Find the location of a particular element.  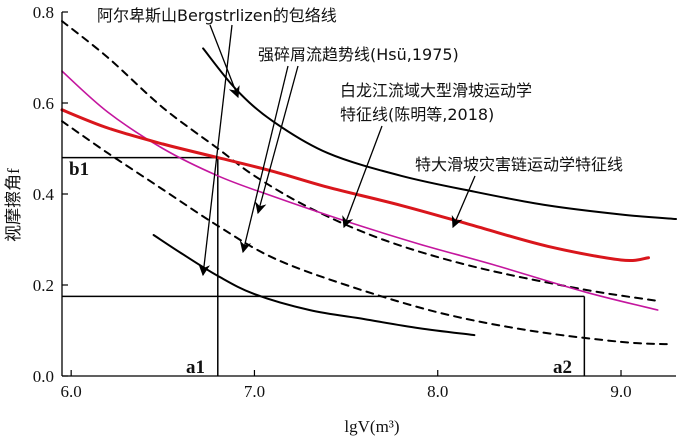

y-tick-label: 0.8 is located at coordinates (43, 12).